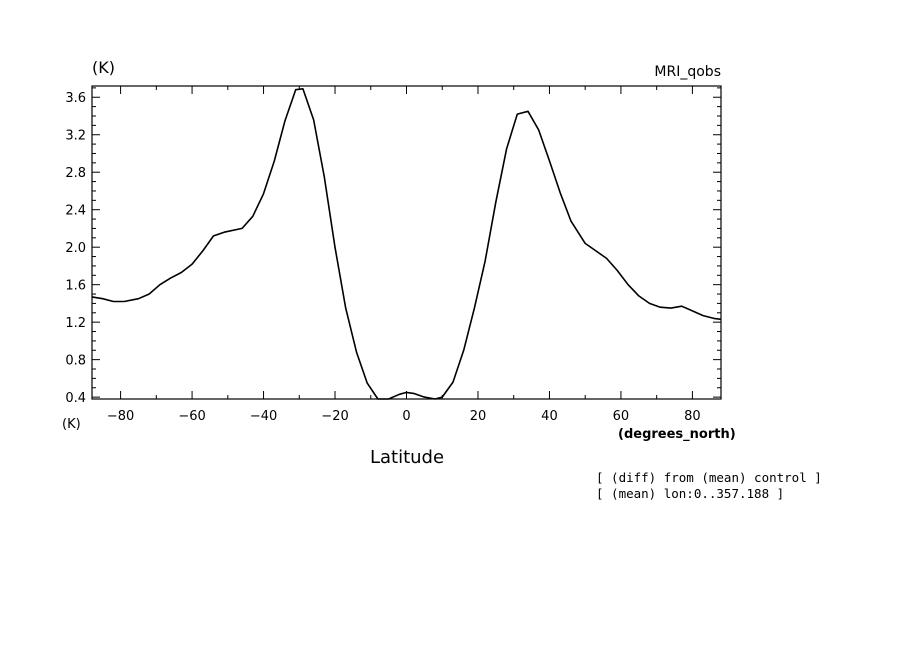 Image resolution: width=904 pixels, height=654 pixels. Describe the element at coordinates (75, 211) in the screenshot. I see `y-tick-label: 2.4` at that location.